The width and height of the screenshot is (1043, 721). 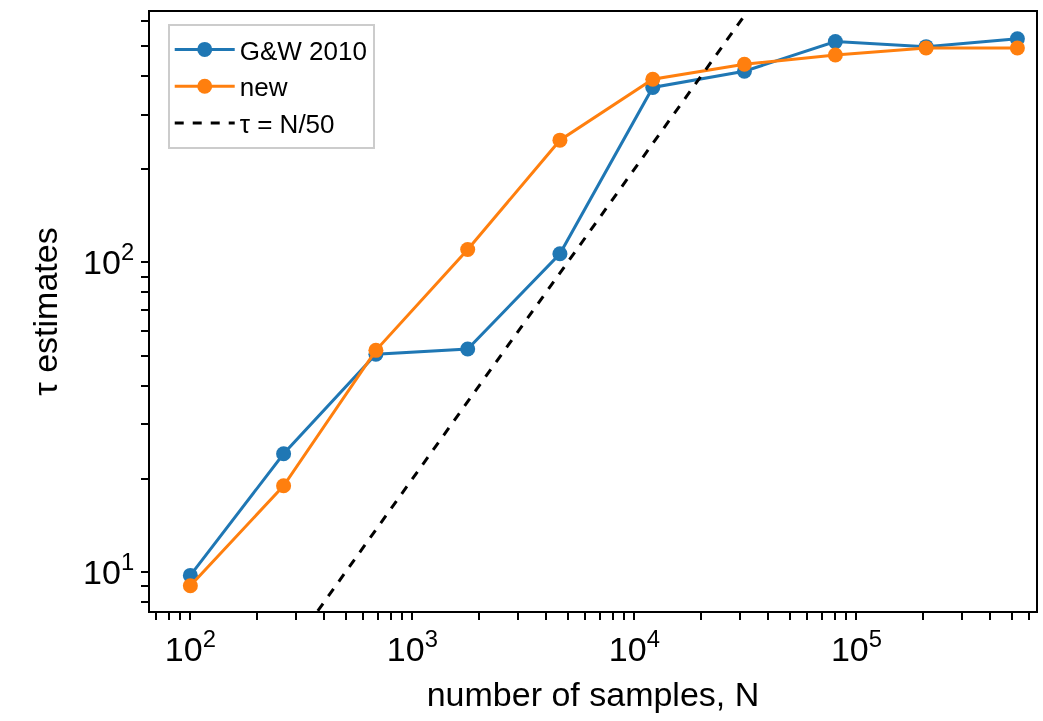 What do you see at coordinates (634, 646) in the screenshot?
I see `x-tick-label: 10$^{4}$` at bounding box center [634, 646].